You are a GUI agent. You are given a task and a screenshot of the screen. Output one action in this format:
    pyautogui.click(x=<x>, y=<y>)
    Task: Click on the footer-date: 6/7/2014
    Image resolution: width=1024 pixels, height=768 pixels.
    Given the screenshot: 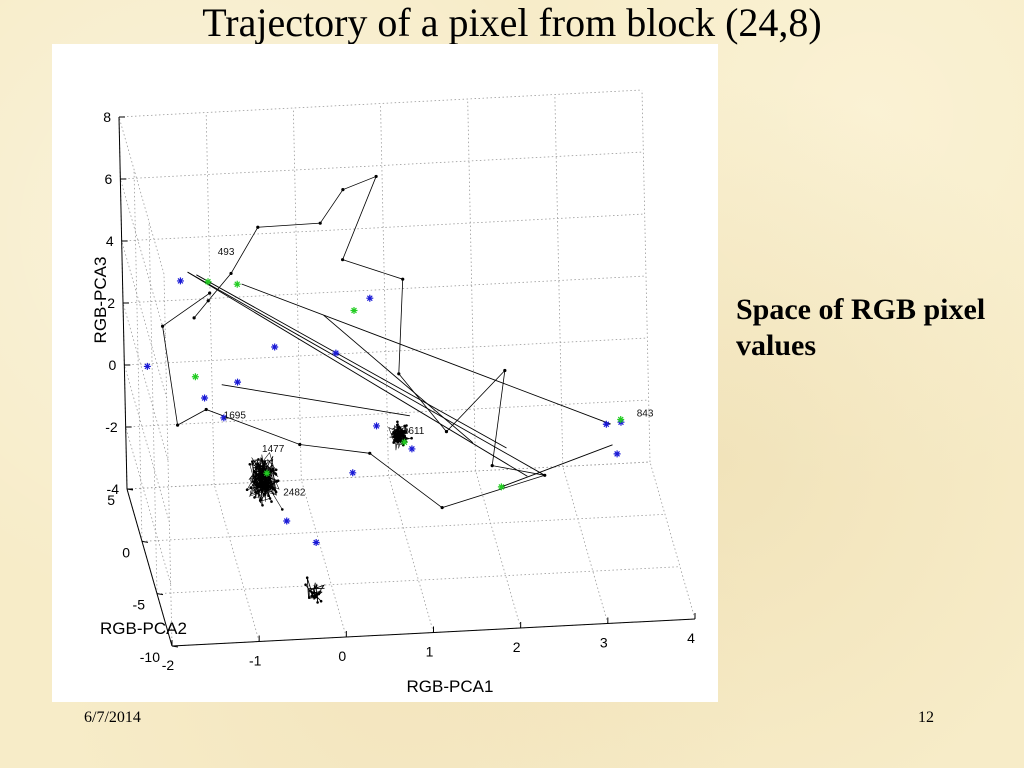 What is the action you would take?
    pyautogui.click(x=112, y=717)
    